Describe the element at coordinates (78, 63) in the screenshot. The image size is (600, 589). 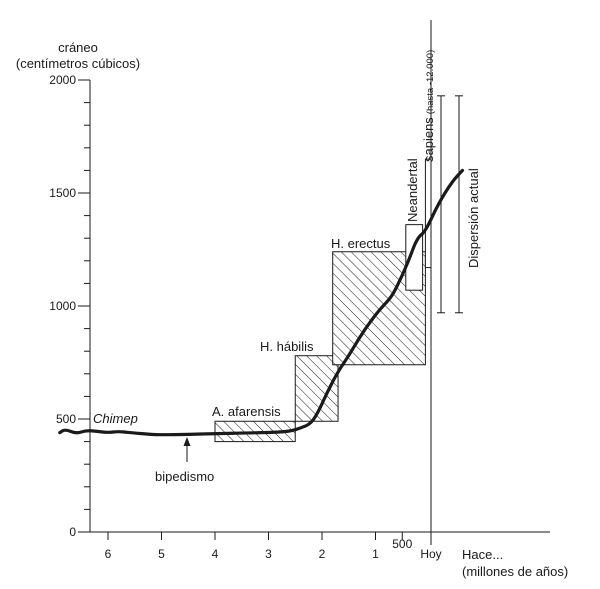
I see `y-axis-title-line2: (centímetros cúbicos)` at that location.